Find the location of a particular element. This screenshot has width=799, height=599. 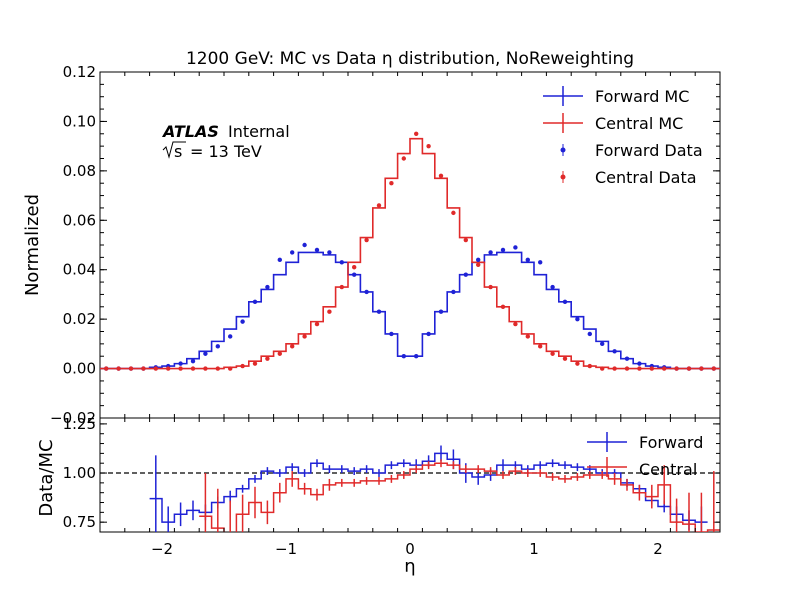

bottom-y-axis-label: Data/MC is located at coordinates (46, 477).